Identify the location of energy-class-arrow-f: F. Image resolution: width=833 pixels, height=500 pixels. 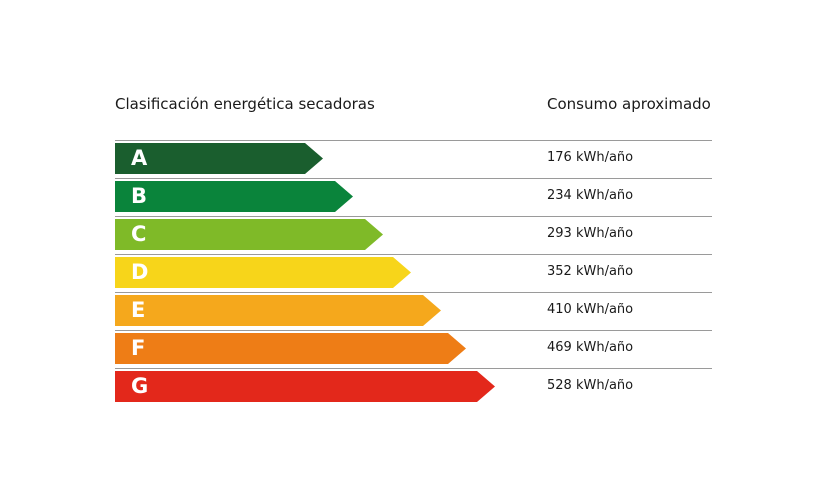
(290, 348).